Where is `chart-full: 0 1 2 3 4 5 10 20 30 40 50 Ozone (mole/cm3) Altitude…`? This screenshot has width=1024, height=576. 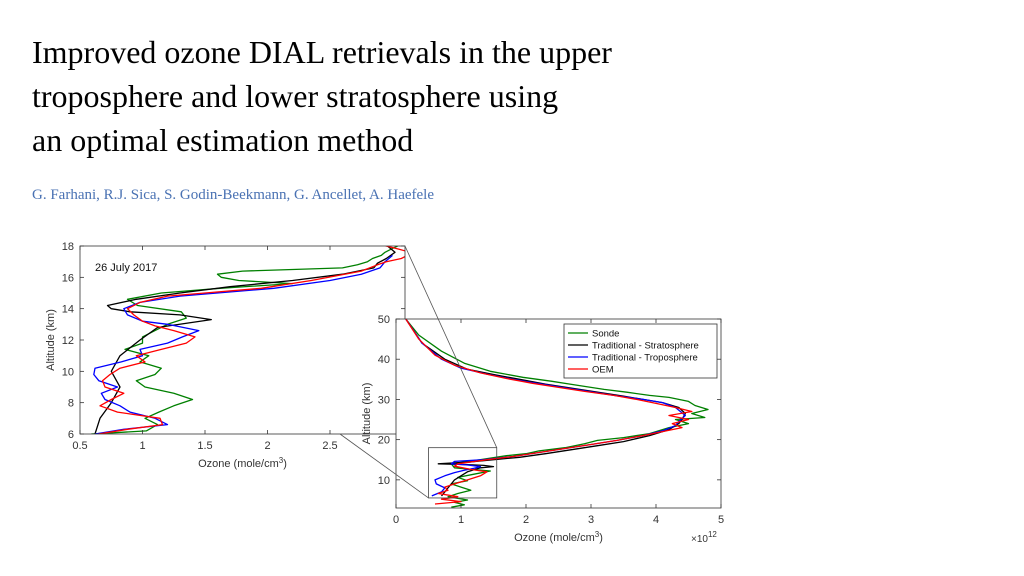 chart-full: 0 1 2 3 4 5 10 20 30 40 50 Ozone (mole/cm3) Altitude… is located at coordinates (542, 429).